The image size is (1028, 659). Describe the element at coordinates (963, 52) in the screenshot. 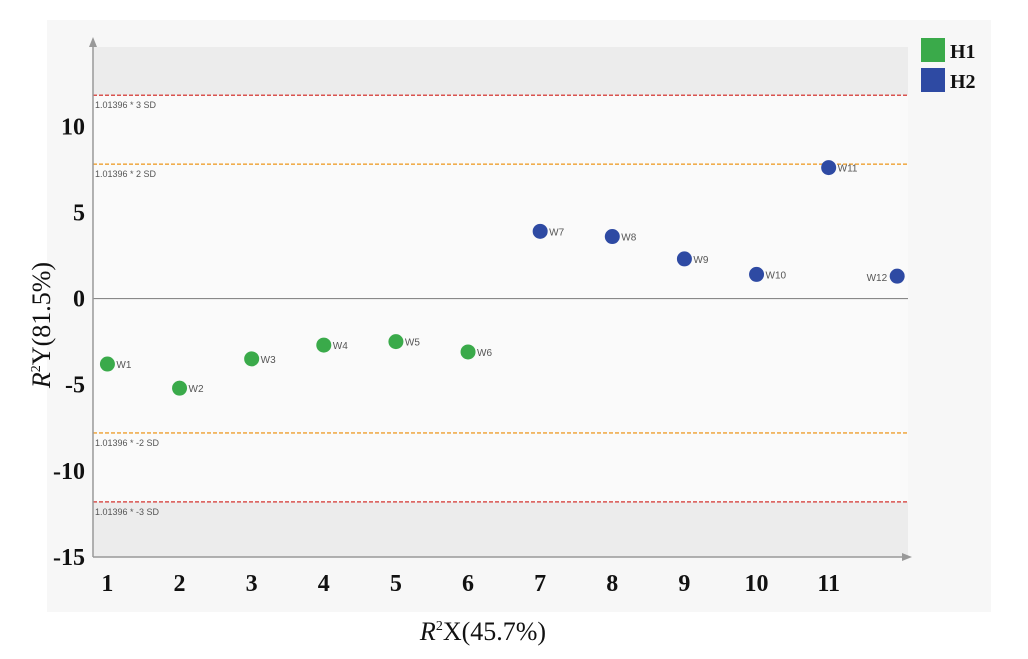

I see `legend-label: H1` at that location.